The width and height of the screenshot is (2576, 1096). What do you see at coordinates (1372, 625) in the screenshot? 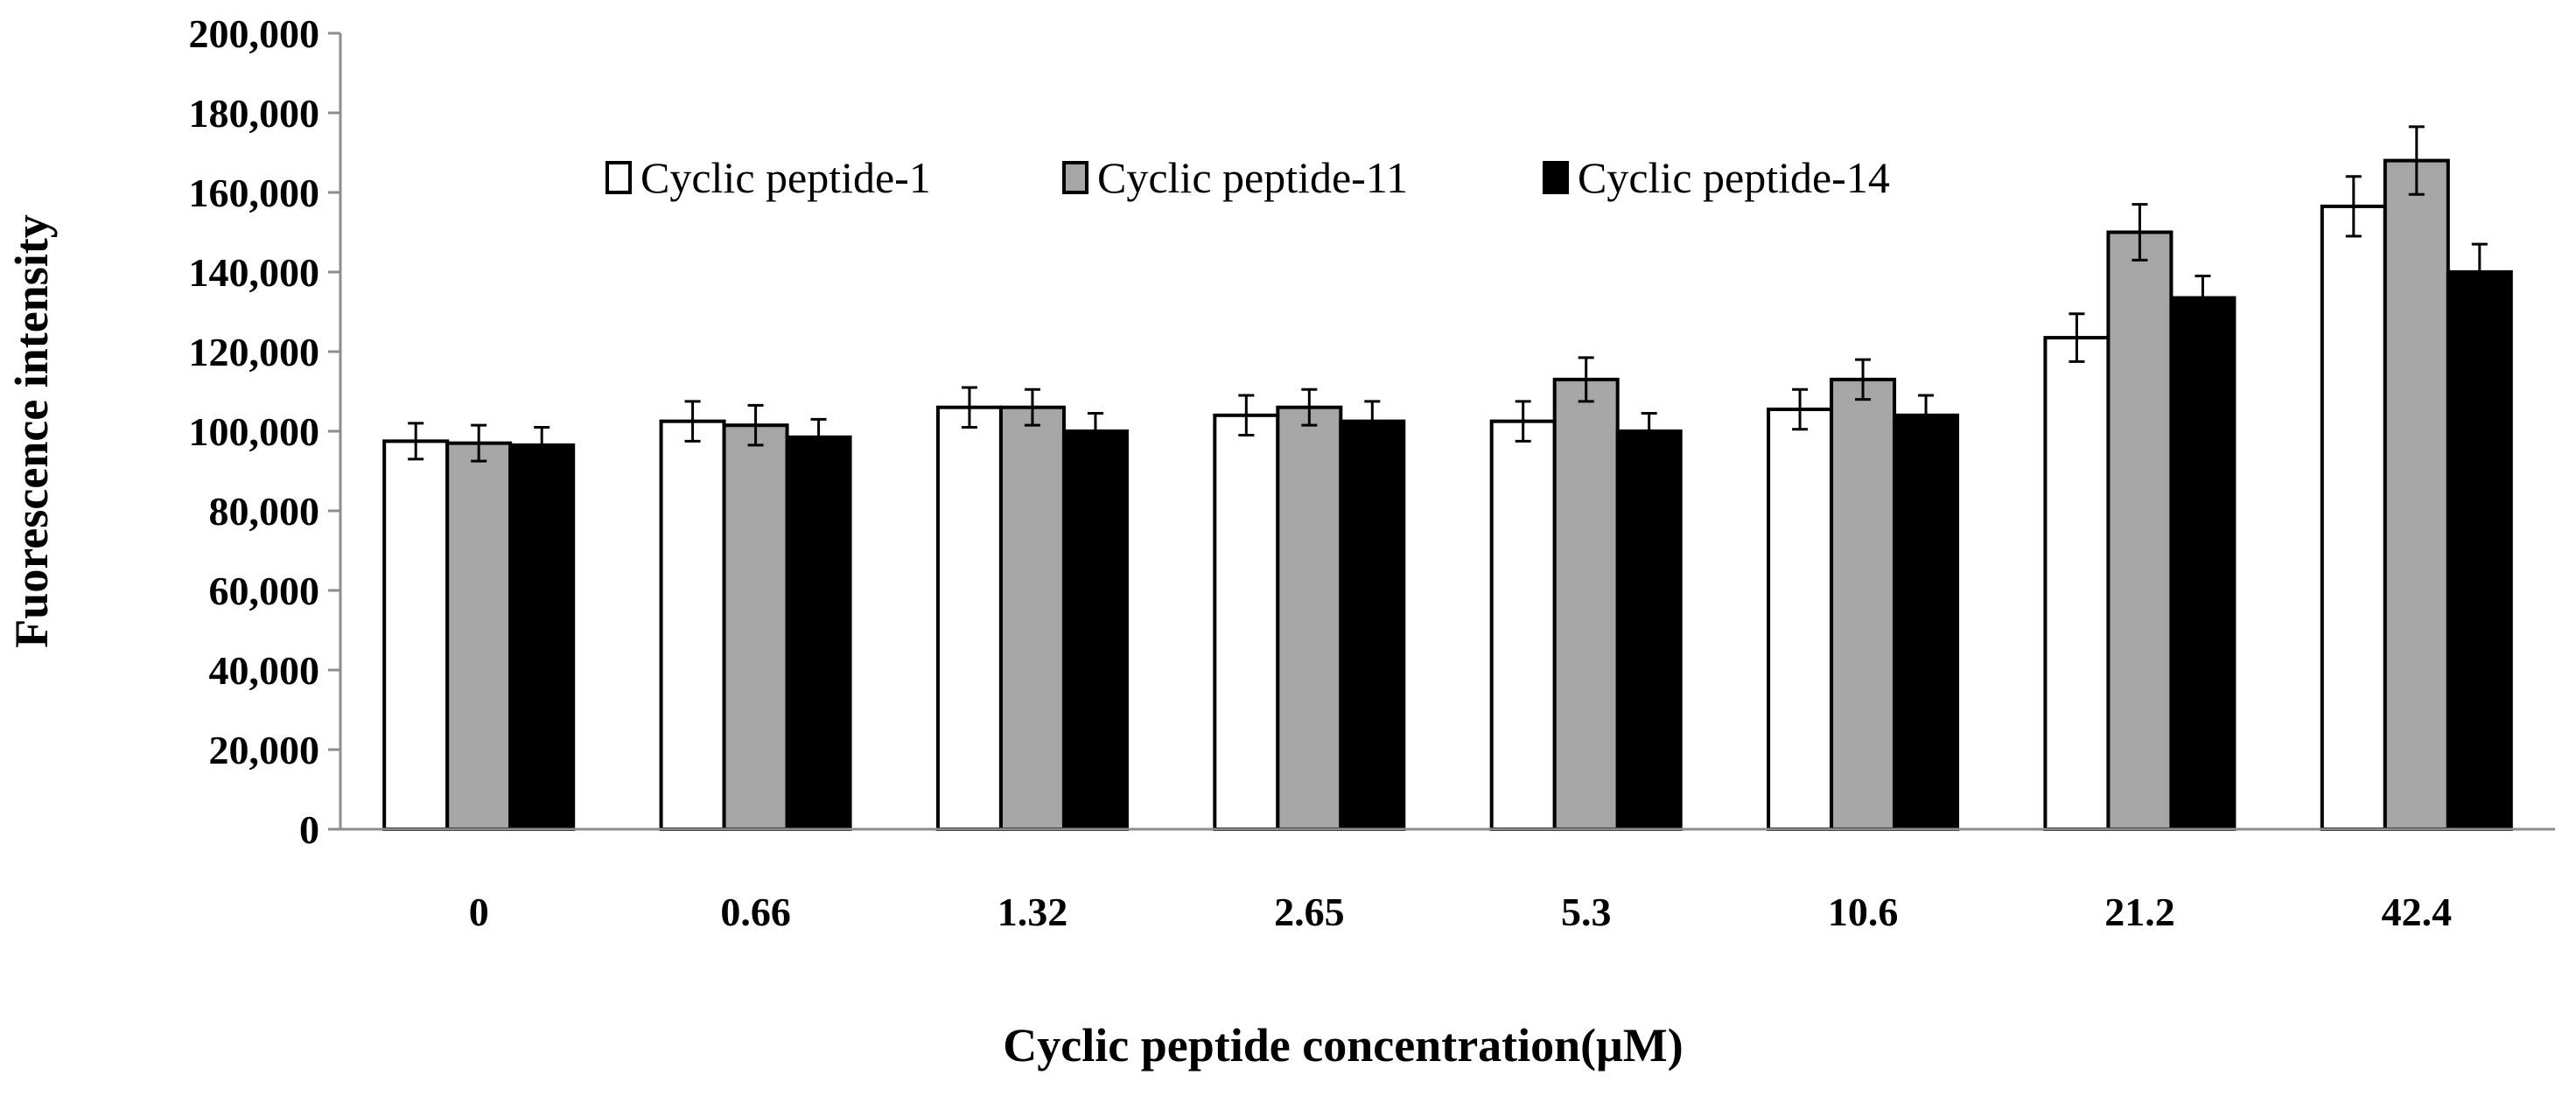
I see `bar-cyclic-peptide-14-2.65` at bounding box center [1372, 625].